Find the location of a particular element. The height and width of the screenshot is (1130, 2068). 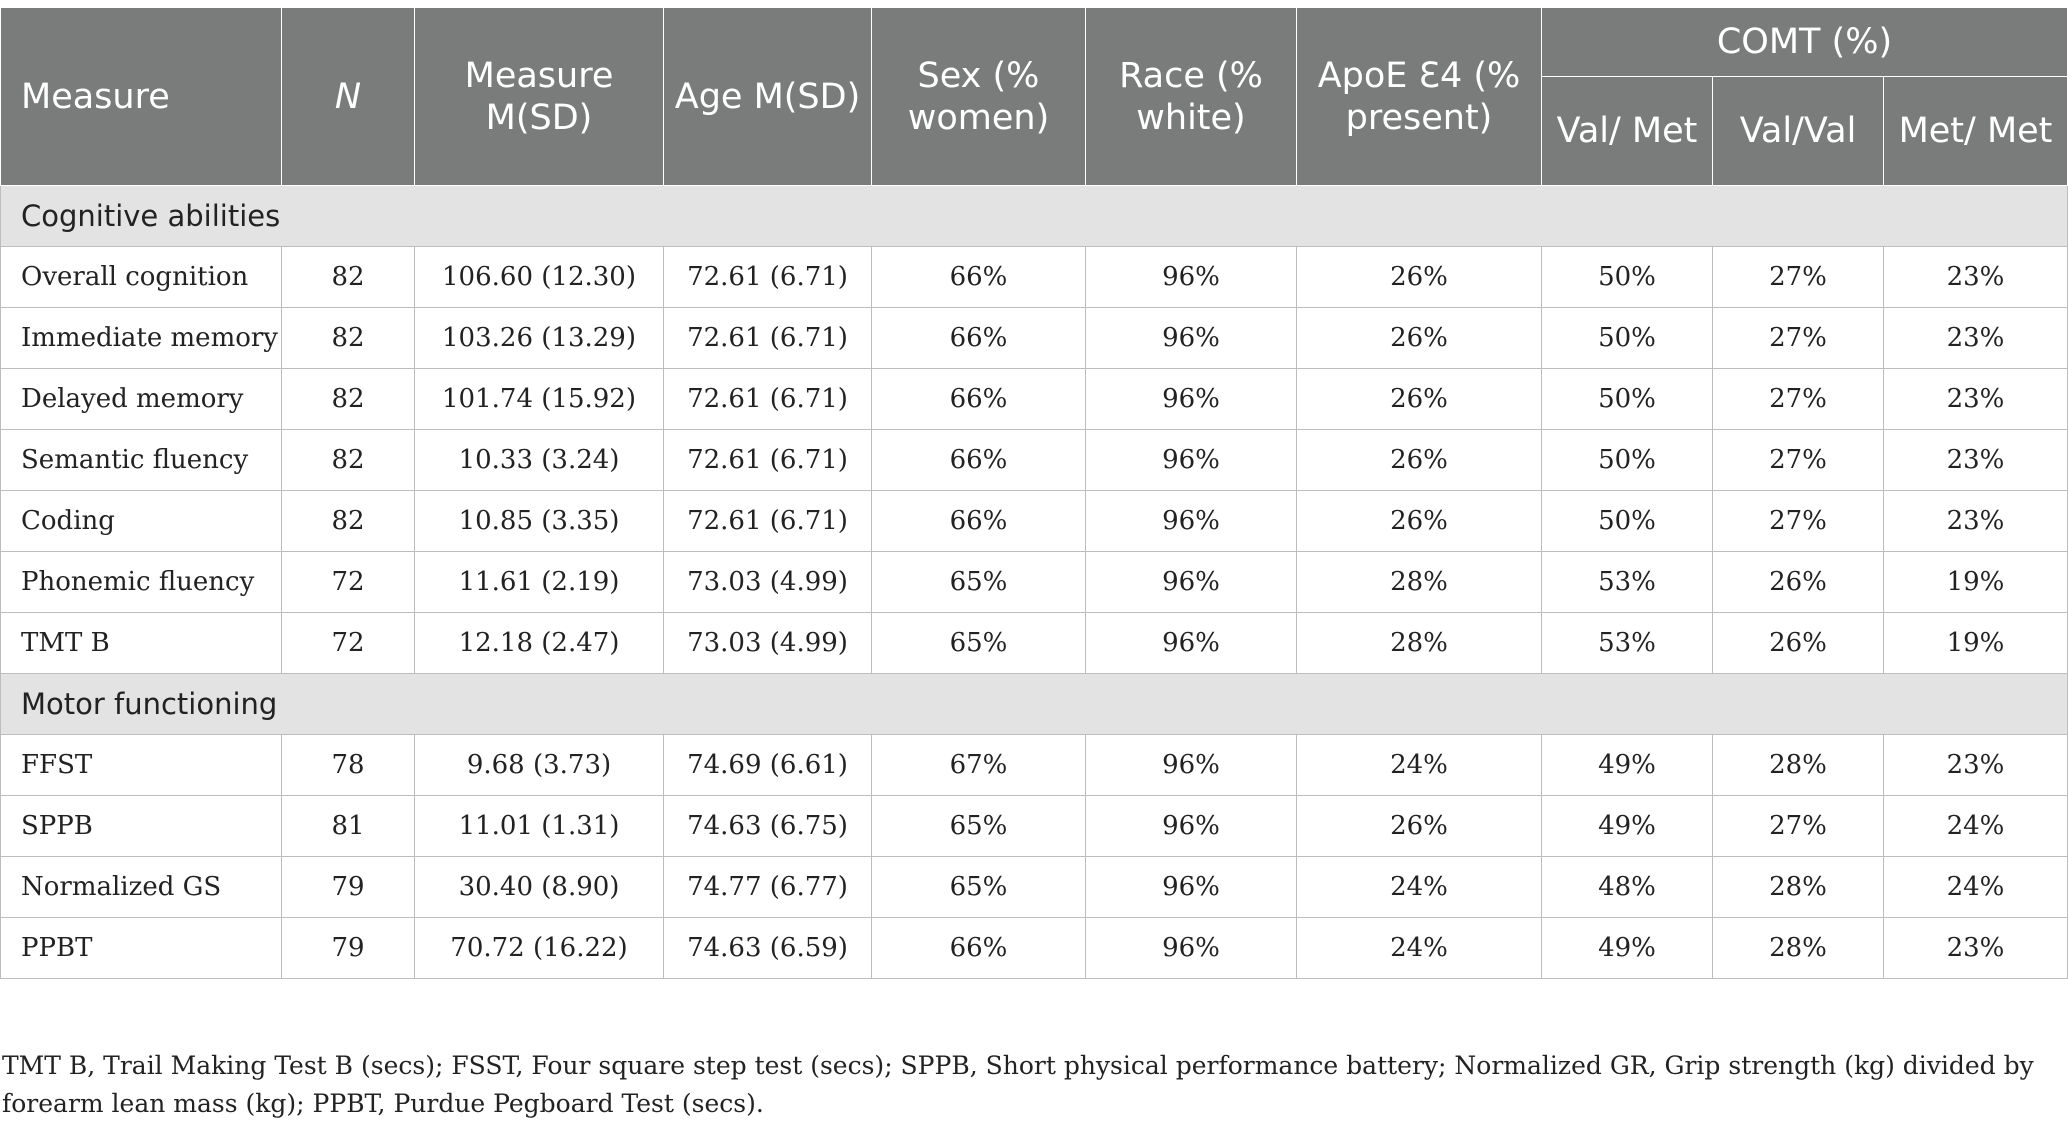

header-val-val: Val/Val is located at coordinates (1798, 131).